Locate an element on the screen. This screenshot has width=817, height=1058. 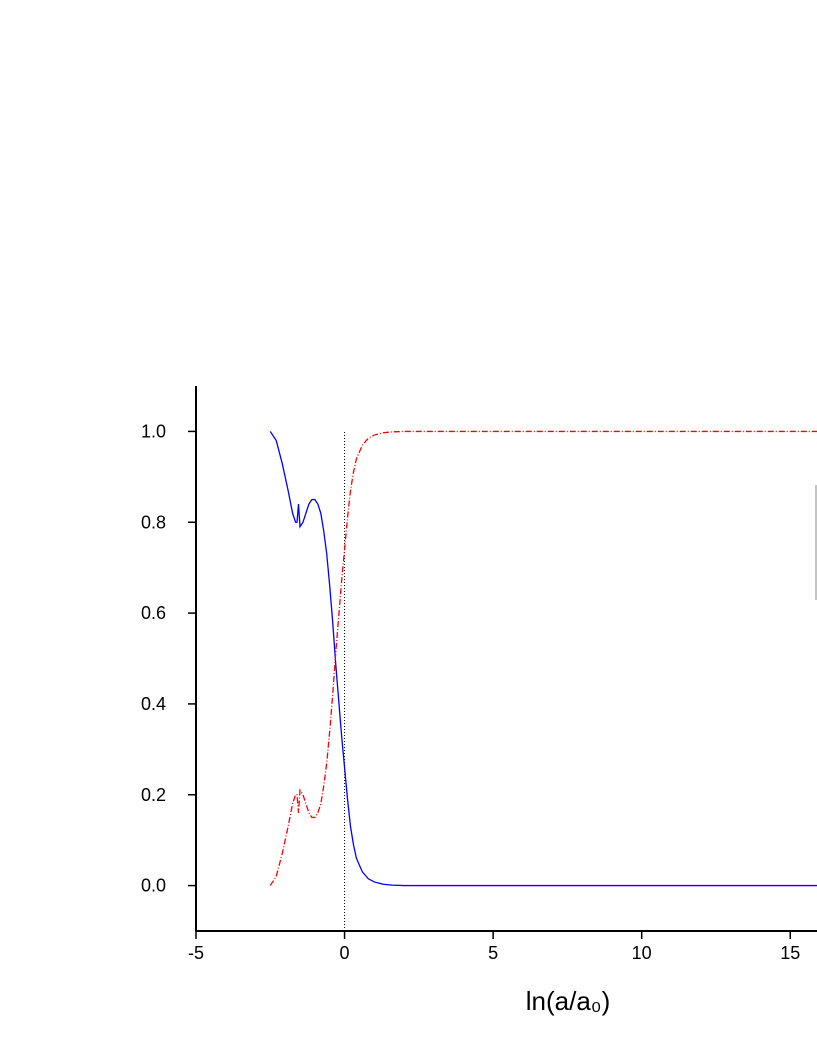
x-tick-label: 0 is located at coordinates (345, 953).